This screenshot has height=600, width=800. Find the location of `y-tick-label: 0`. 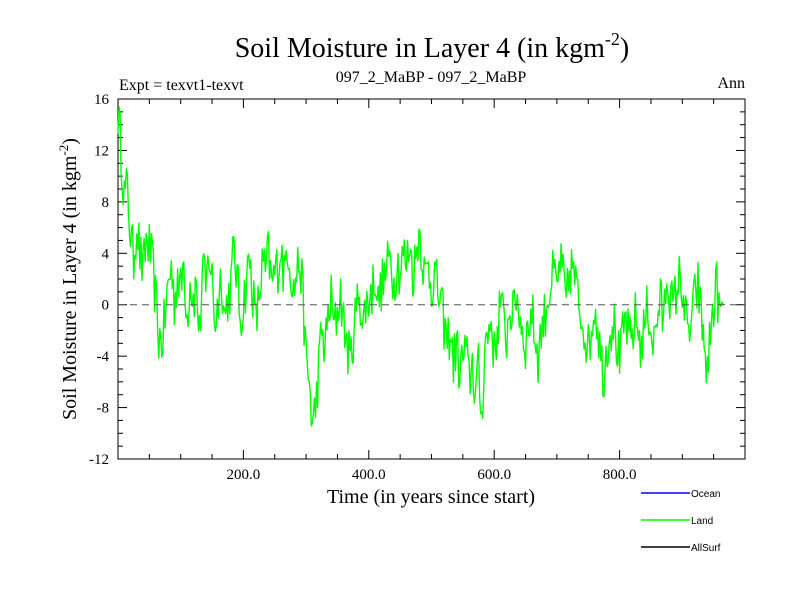

y-tick-label: 0 is located at coordinates (106, 306).